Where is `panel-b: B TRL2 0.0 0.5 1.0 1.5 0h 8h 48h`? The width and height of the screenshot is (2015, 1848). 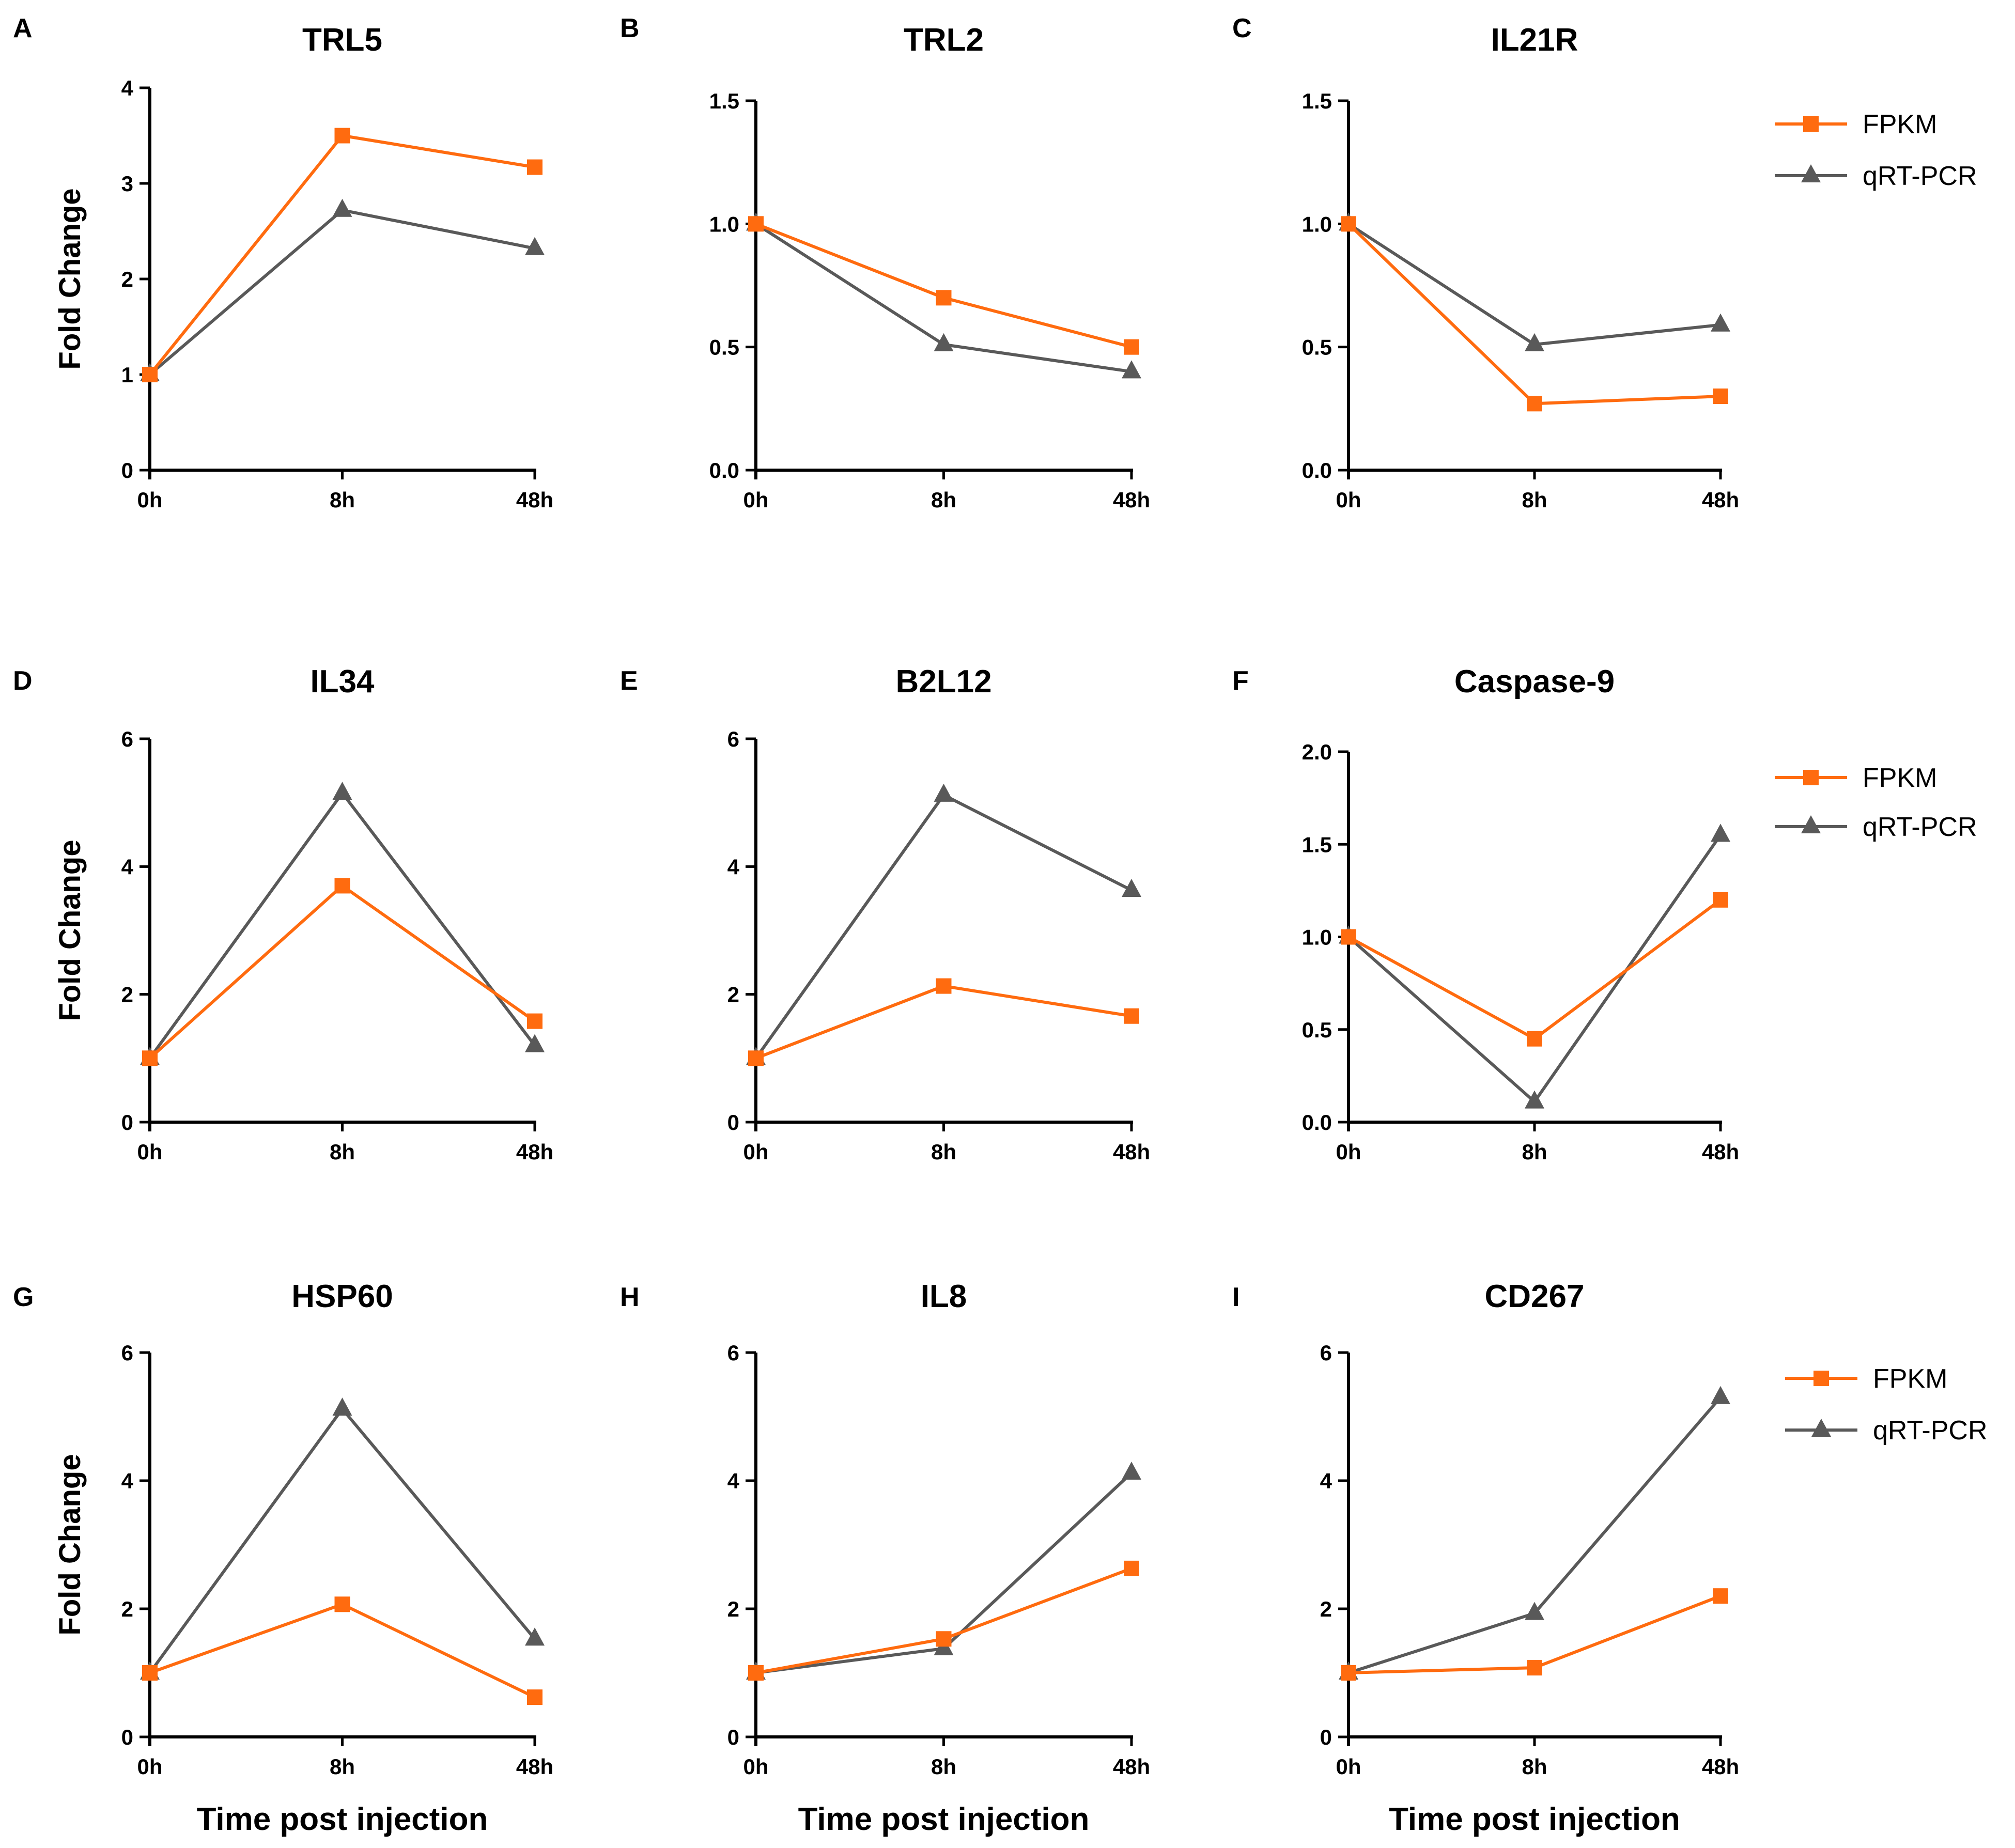 panel-b: B TRL2 0.0 0.5 1.0 1.5 0h 8h 48h is located at coordinates (885, 262).